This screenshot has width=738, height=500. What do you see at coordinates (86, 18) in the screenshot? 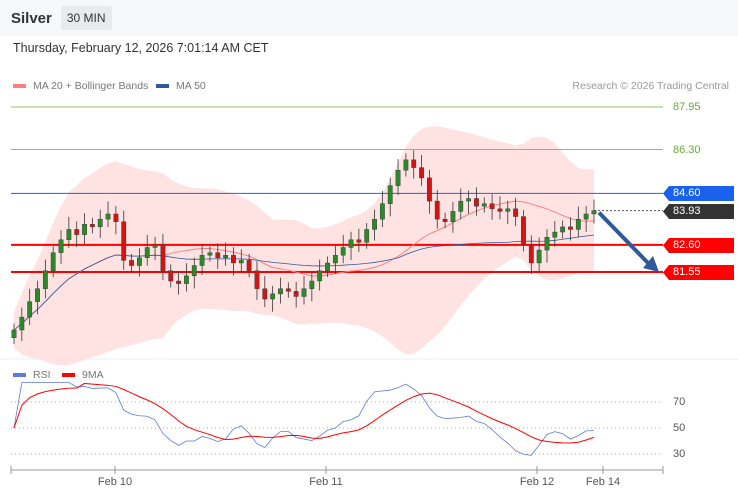
I see `timeframe-button: 30 MIN` at bounding box center [86, 18].